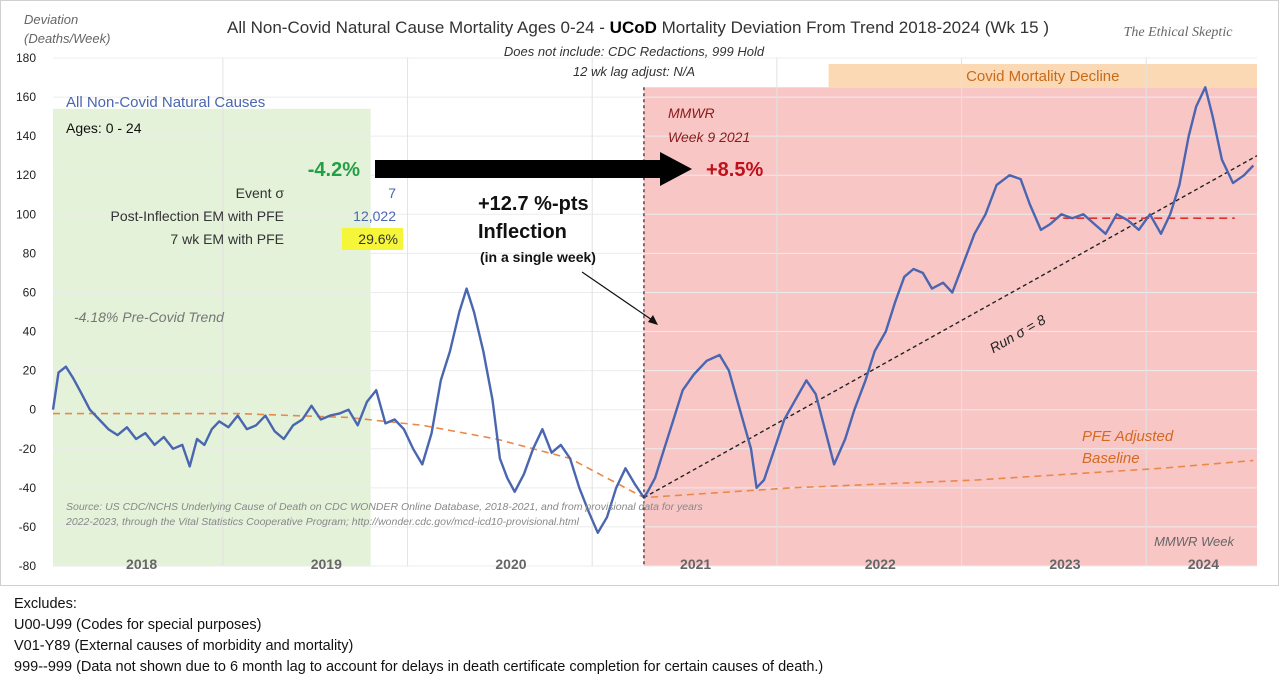  I want to click on x-axis-label: MMWR Week, so click(1194, 541).